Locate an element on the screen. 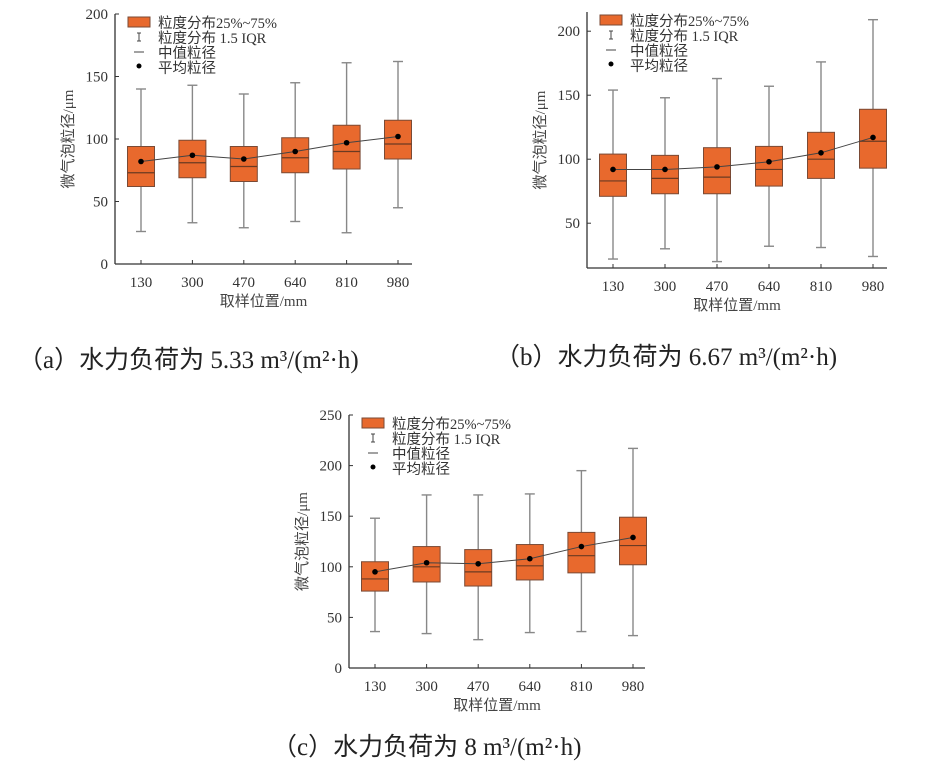 The width and height of the screenshot is (945, 780). caption-a: （a）水力负荷为 5.33 m³/(m²·h) is located at coordinates (188, 360).